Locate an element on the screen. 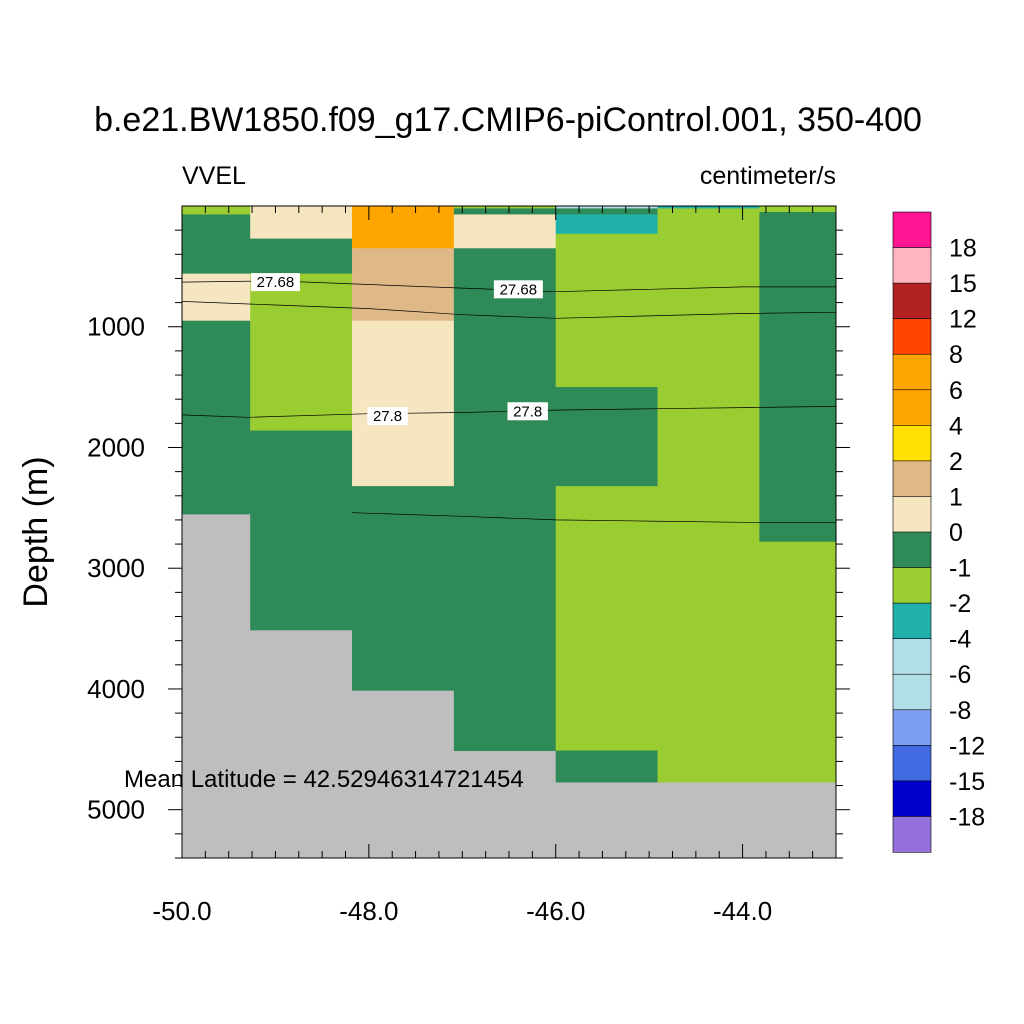 This screenshot has height=1024, width=1024. y-tick-label: 1000 is located at coordinates (116, 327).